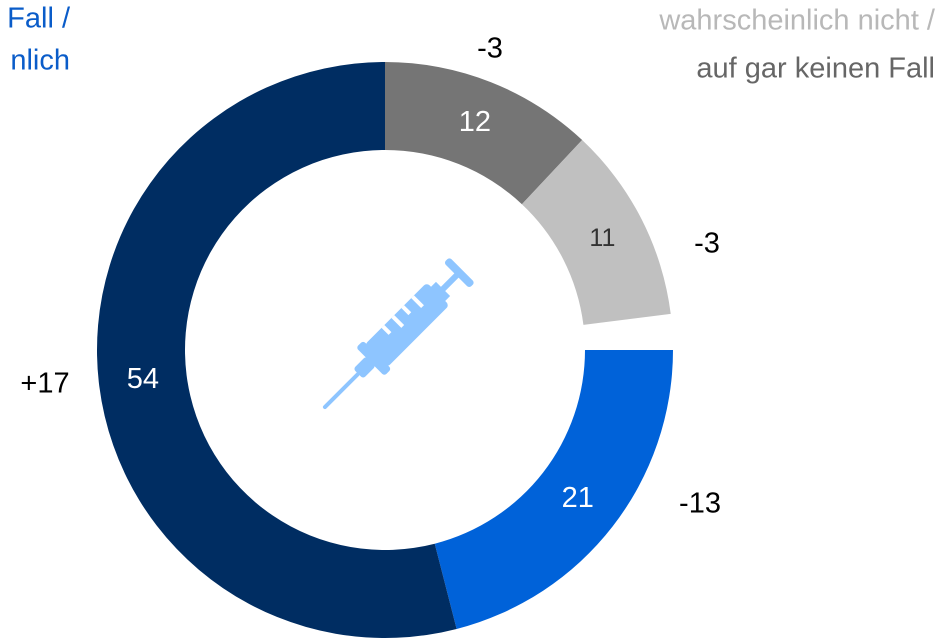 This screenshot has width=948, height=640. Describe the element at coordinates (797, 21) in the screenshot. I see `legend-label: wahrscheinlich nicht /` at that location.